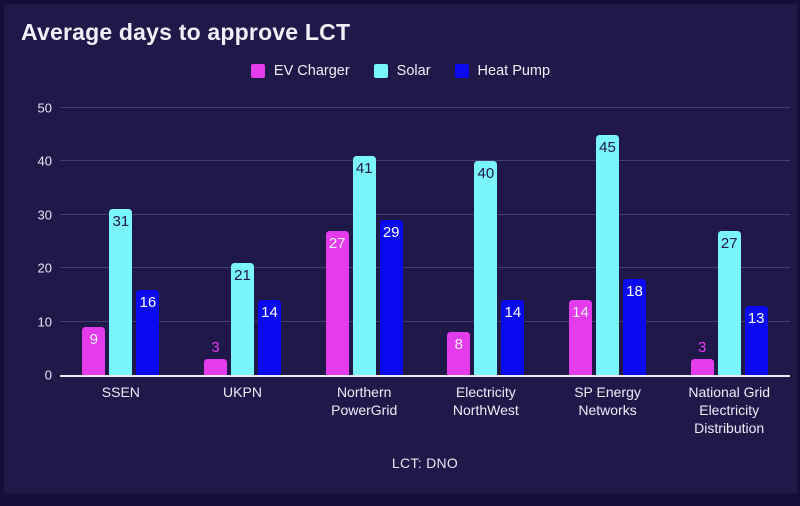  Describe the element at coordinates (364, 169) in the screenshot. I see `bar-value-label: 41` at that location.